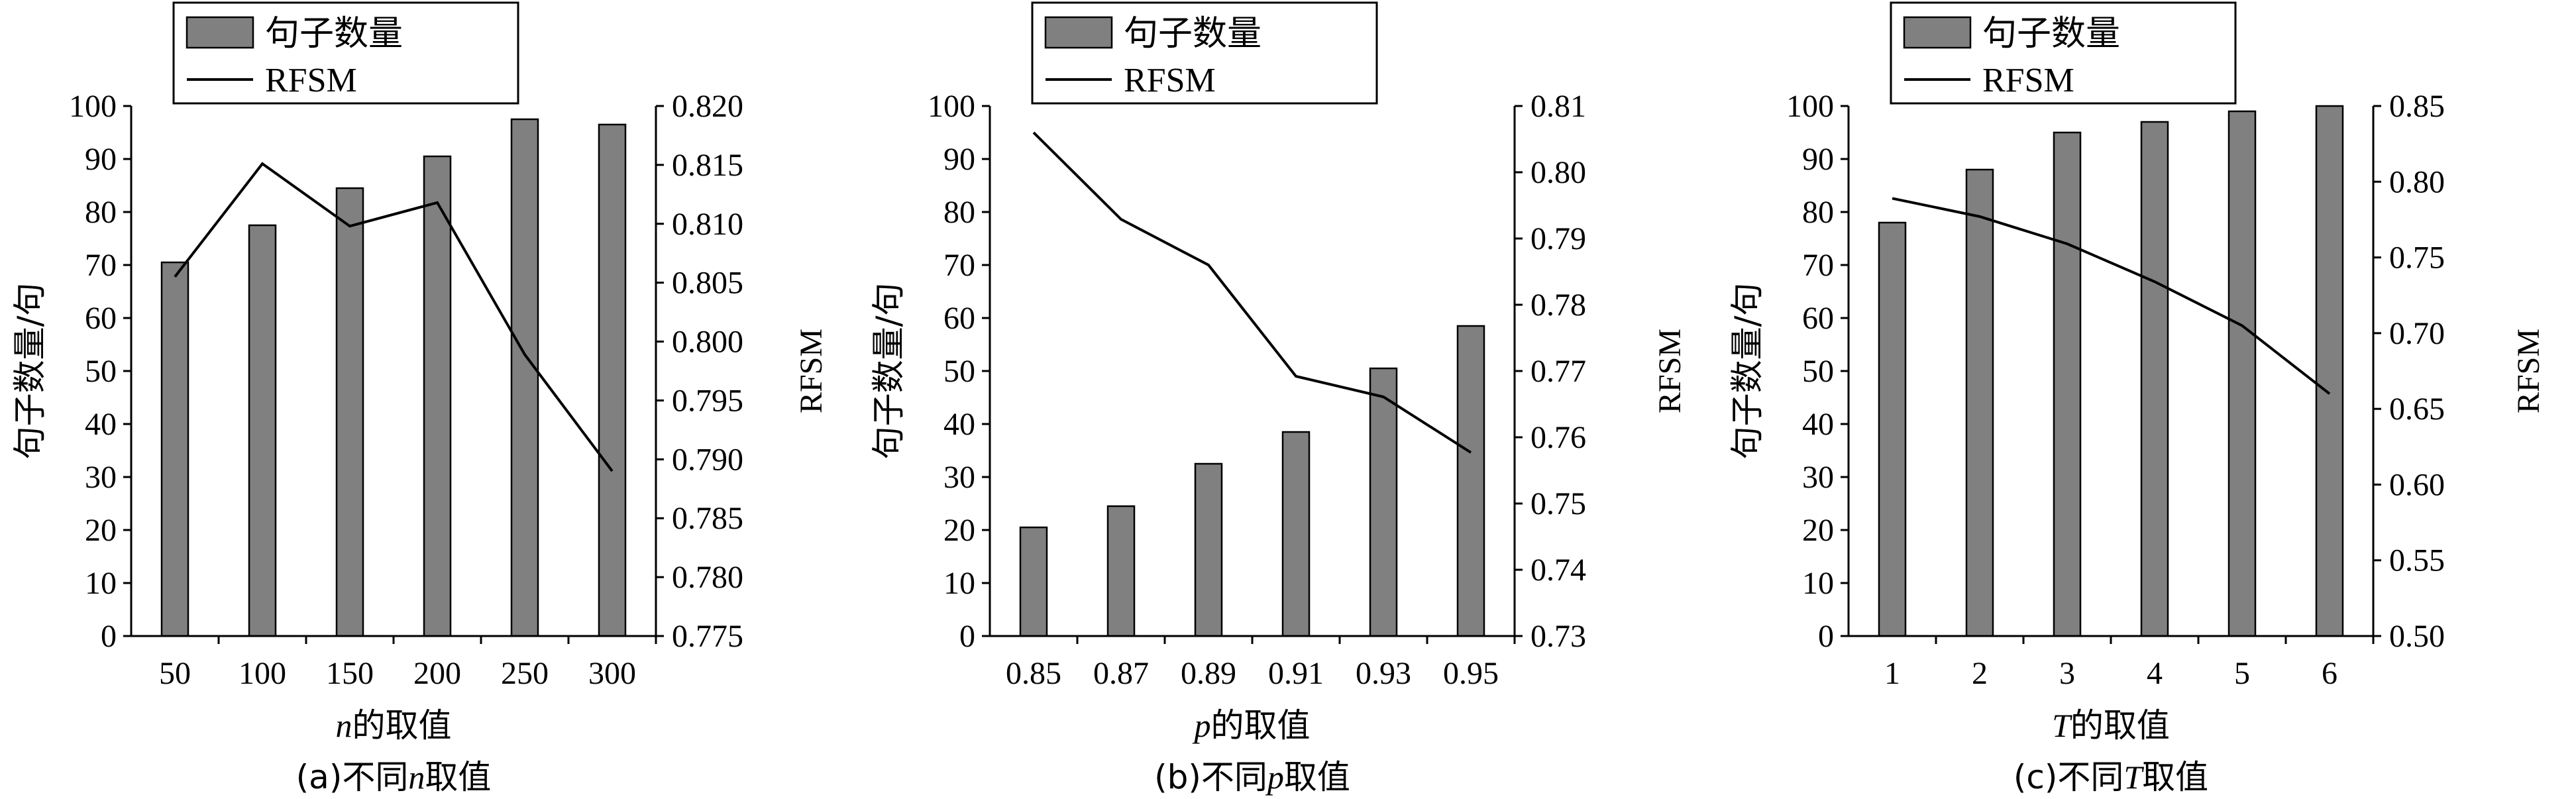  I want to click on right-tick-label: 0.65, so click(2417, 410).